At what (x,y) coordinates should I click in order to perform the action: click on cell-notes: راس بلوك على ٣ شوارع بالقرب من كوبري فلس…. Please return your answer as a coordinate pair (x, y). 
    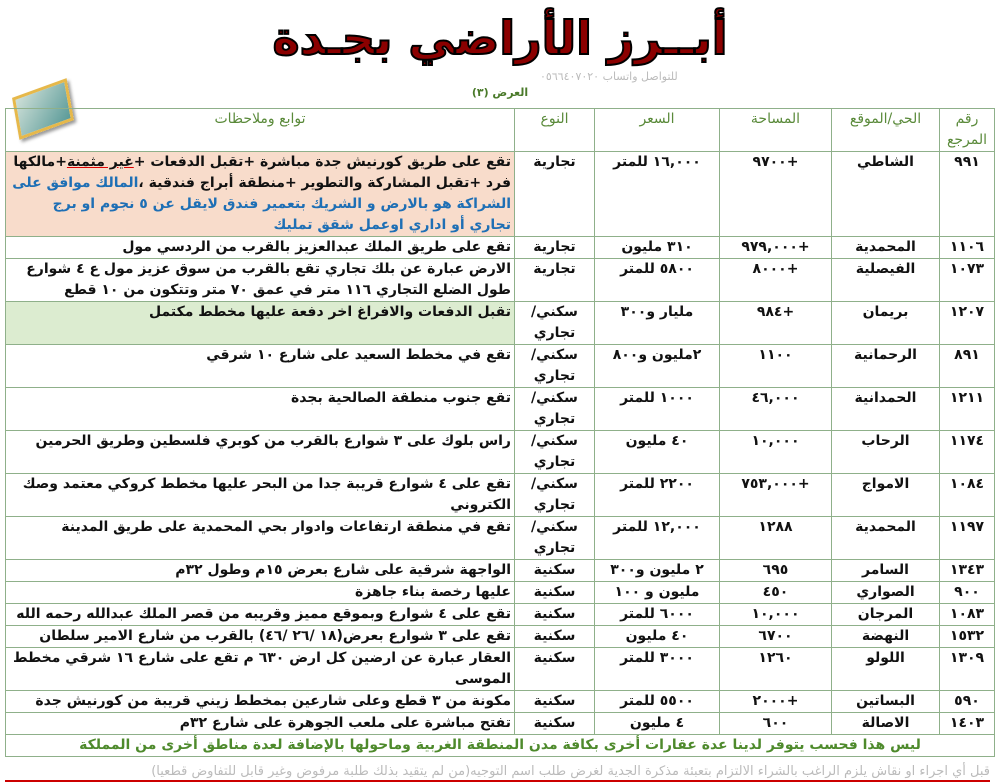
    Looking at the image, I should click on (260, 452).